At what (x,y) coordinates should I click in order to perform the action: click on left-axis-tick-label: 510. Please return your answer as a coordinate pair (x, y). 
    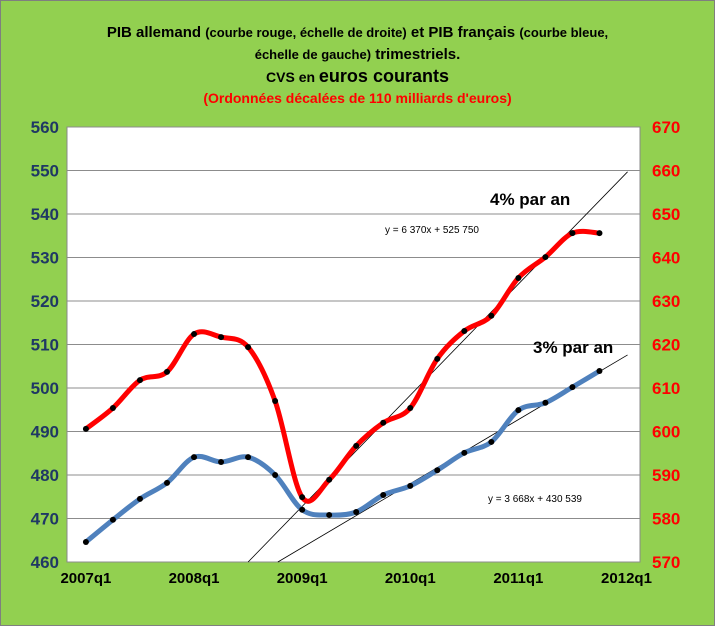
    Looking at the image, I should click on (45, 345).